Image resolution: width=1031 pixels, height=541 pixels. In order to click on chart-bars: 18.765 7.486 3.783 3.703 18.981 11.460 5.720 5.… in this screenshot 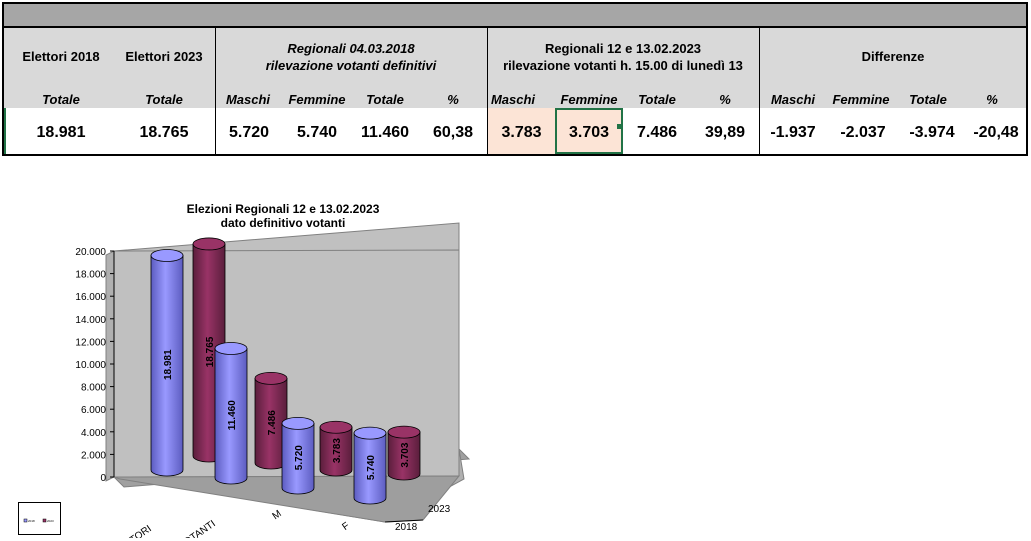, I will do `click(285, 371)`.